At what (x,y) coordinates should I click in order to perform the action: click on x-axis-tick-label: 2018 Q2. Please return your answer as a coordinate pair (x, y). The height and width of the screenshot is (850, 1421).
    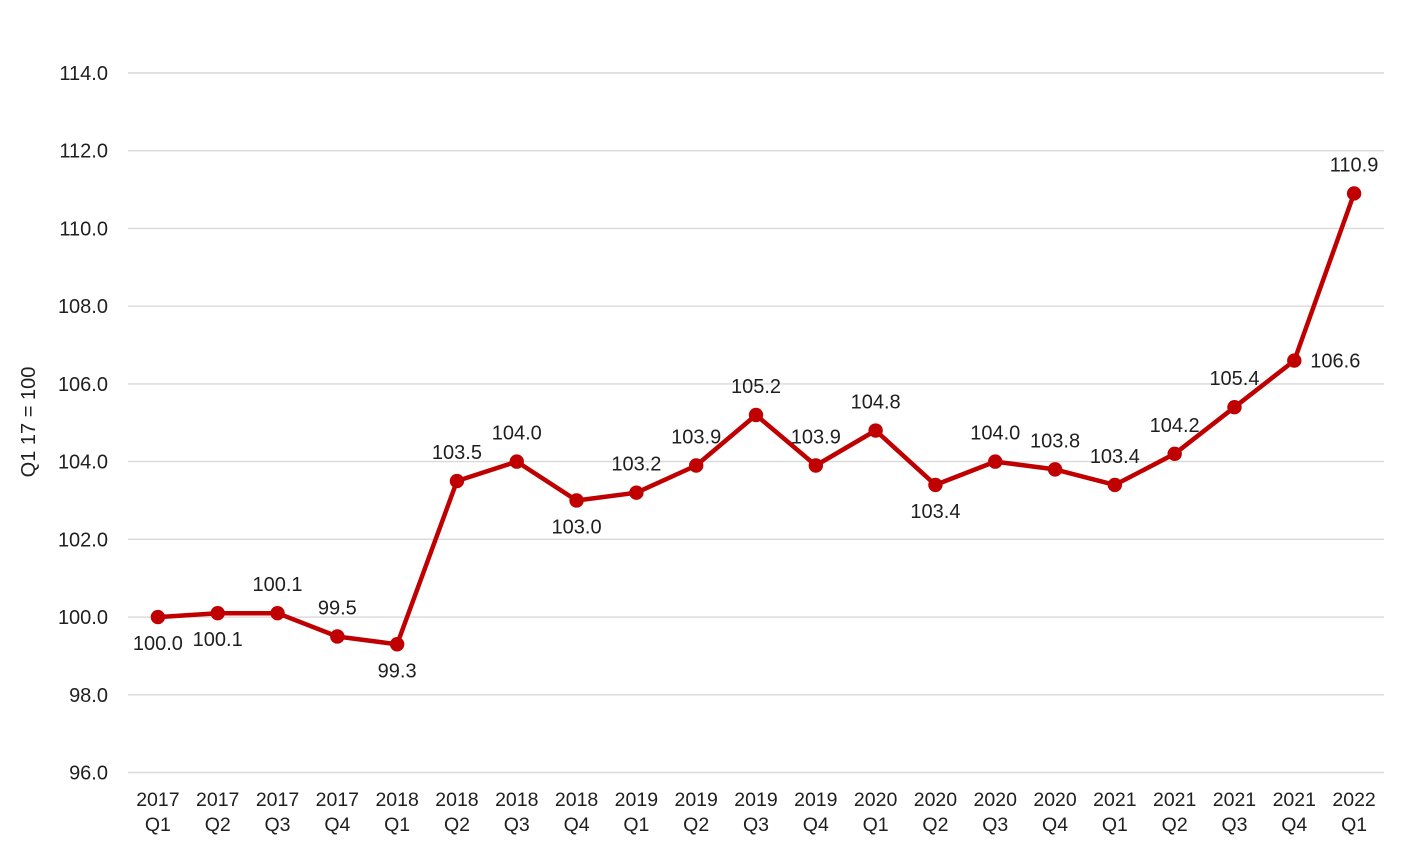
    Looking at the image, I should click on (456, 812).